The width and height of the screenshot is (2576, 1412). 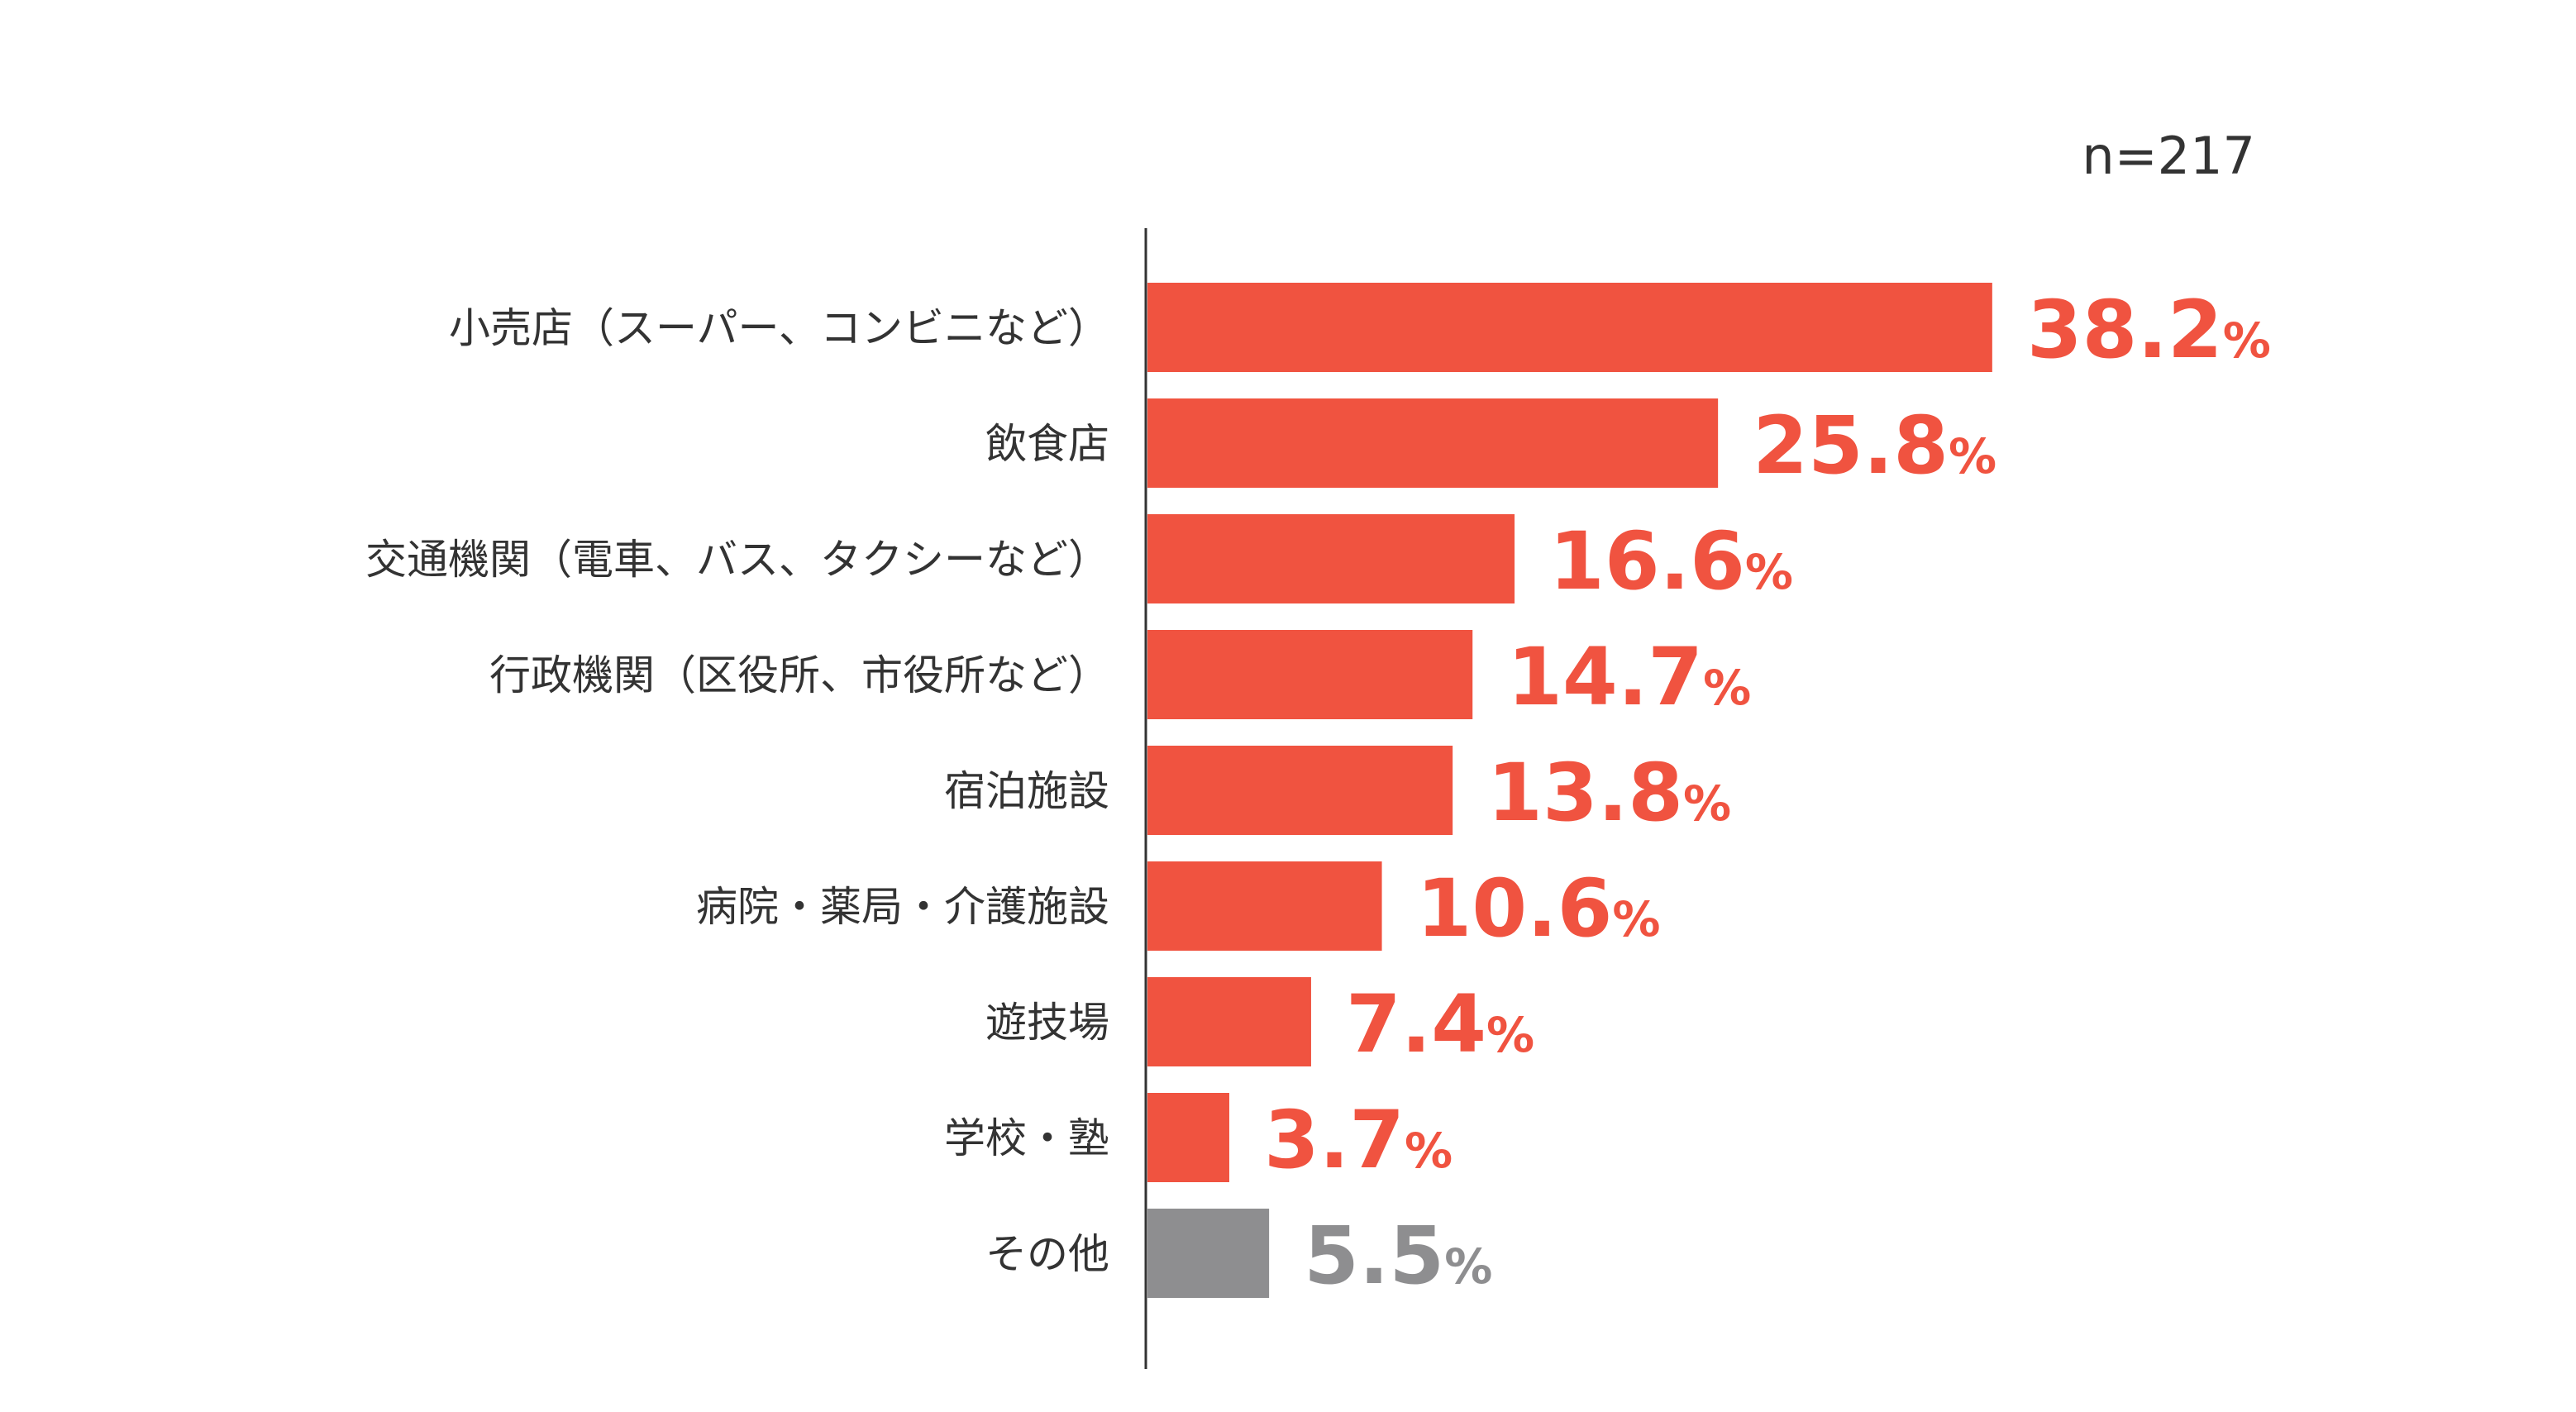 I want to click on data-label: 3.7%, so click(x=1358, y=1140).